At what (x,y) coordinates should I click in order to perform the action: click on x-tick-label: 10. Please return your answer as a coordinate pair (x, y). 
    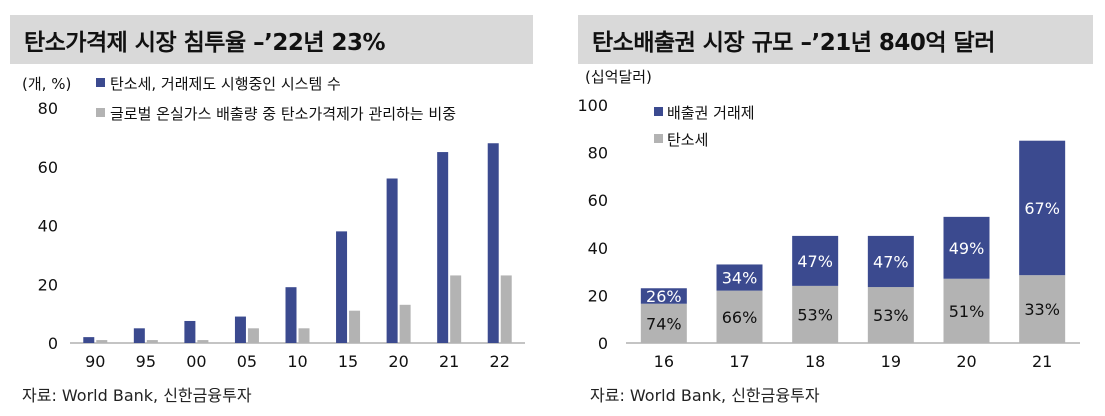
    Looking at the image, I should click on (297, 361).